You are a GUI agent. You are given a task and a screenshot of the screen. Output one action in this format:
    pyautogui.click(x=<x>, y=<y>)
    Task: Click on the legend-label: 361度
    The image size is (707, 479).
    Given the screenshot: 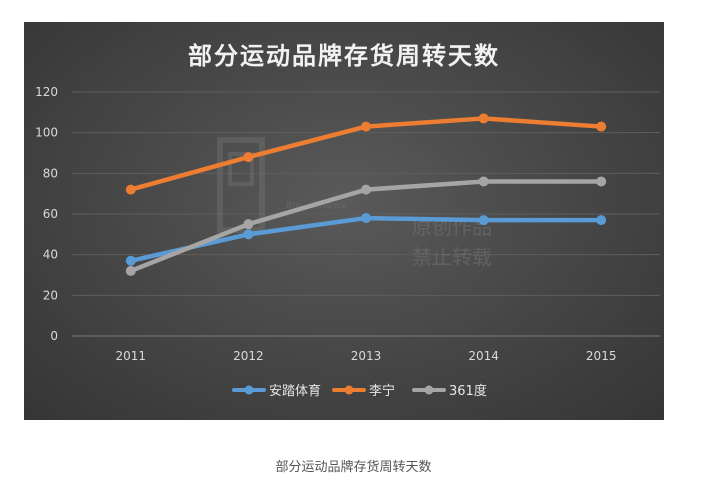 What is the action you would take?
    pyautogui.click(x=468, y=391)
    